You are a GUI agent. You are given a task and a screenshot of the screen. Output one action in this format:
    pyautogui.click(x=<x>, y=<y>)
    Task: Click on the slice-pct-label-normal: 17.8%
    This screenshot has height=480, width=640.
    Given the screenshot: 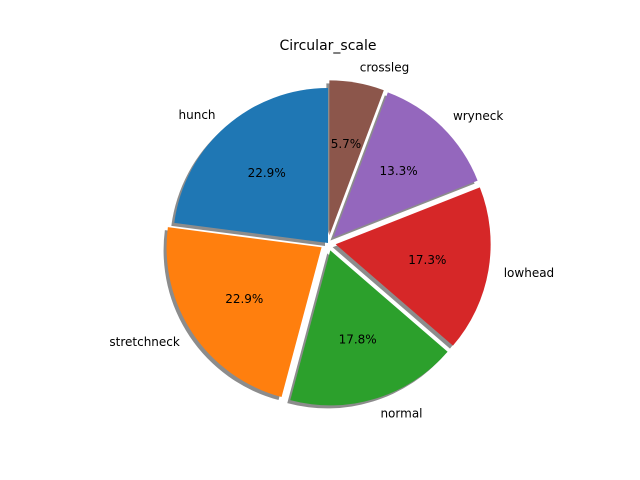 What is the action you would take?
    pyautogui.click(x=358, y=339)
    